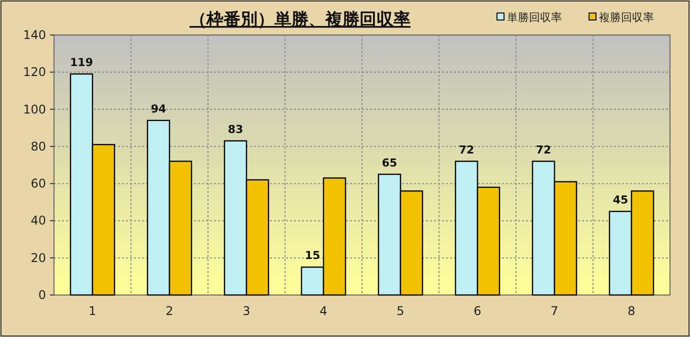 The height and width of the screenshot is (337, 690). What do you see at coordinates (42, 295) in the screenshot?
I see `y-tick-label: 0` at bounding box center [42, 295].